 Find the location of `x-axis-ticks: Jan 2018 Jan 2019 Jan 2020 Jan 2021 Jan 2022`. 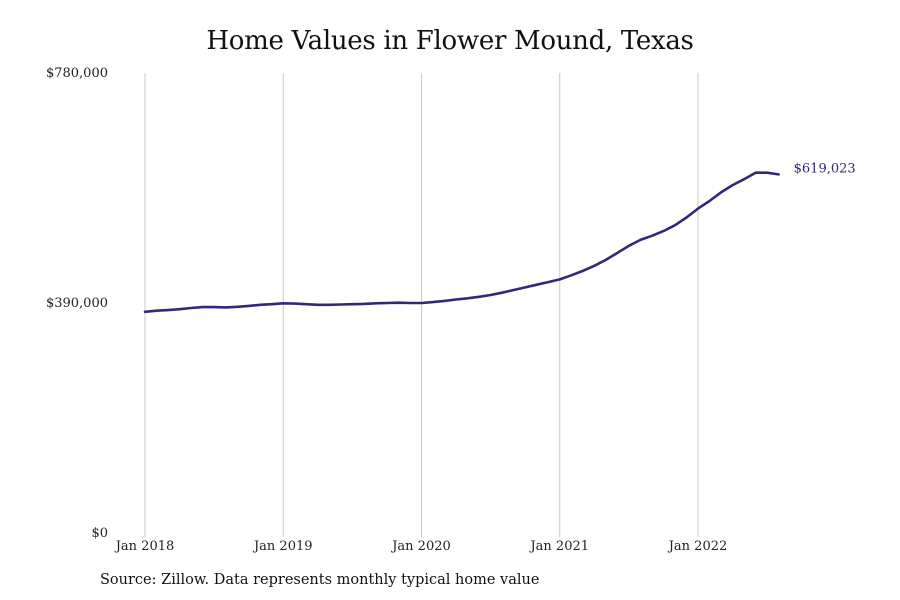

x-axis-ticks: Jan 2018 Jan 2019 Jan 2020 Jan 2021 Jan 2022 is located at coordinates (421, 546).